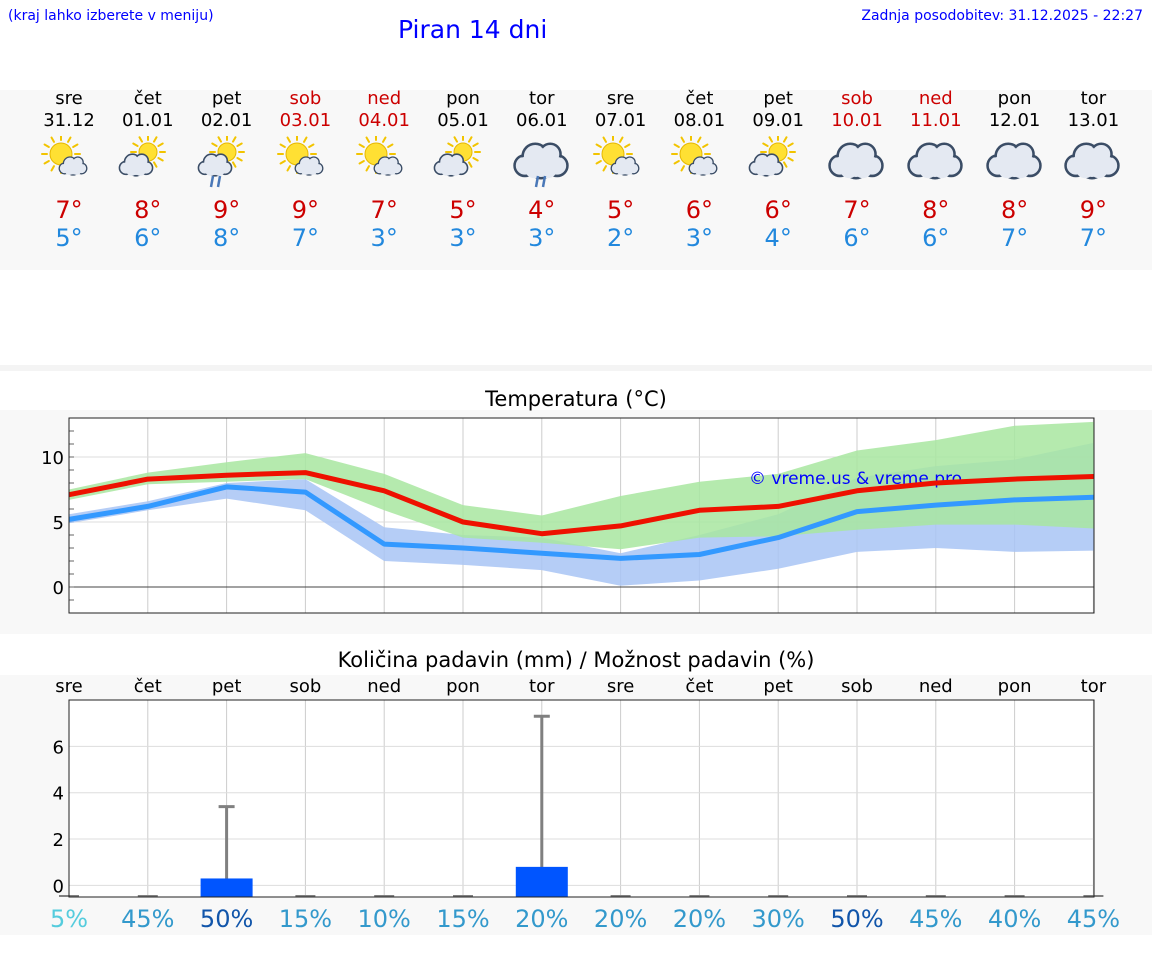 The image size is (1152, 975). I want to click on day-date: 02.01, so click(226, 120).